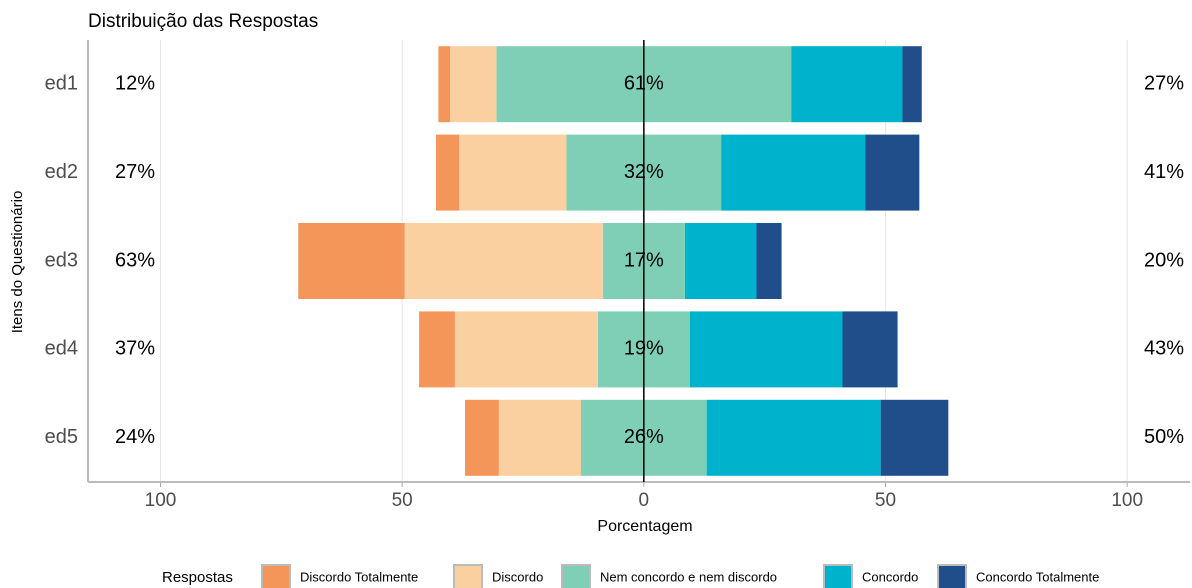 Image resolution: width=1192 pixels, height=588 pixels. I want to click on x-axis-label: Porcentagem, so click(644, 526).